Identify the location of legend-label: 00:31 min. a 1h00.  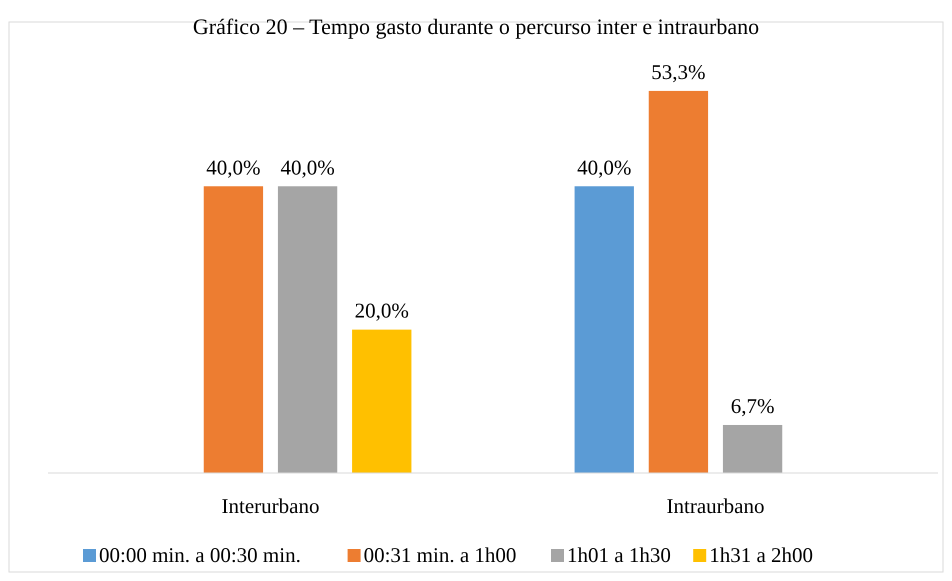
(440, 555).